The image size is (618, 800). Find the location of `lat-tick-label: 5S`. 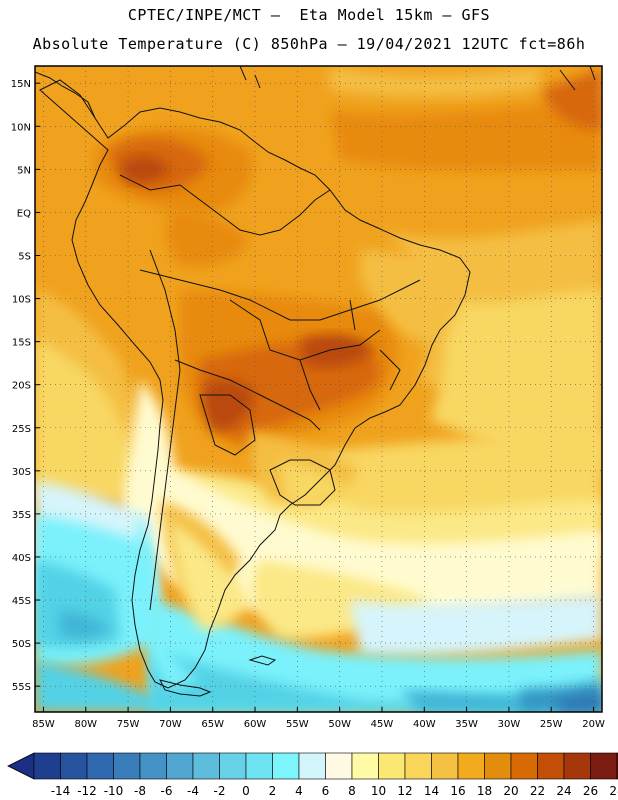

lat-tick-label: 5S is located at coordinates (24, 256).